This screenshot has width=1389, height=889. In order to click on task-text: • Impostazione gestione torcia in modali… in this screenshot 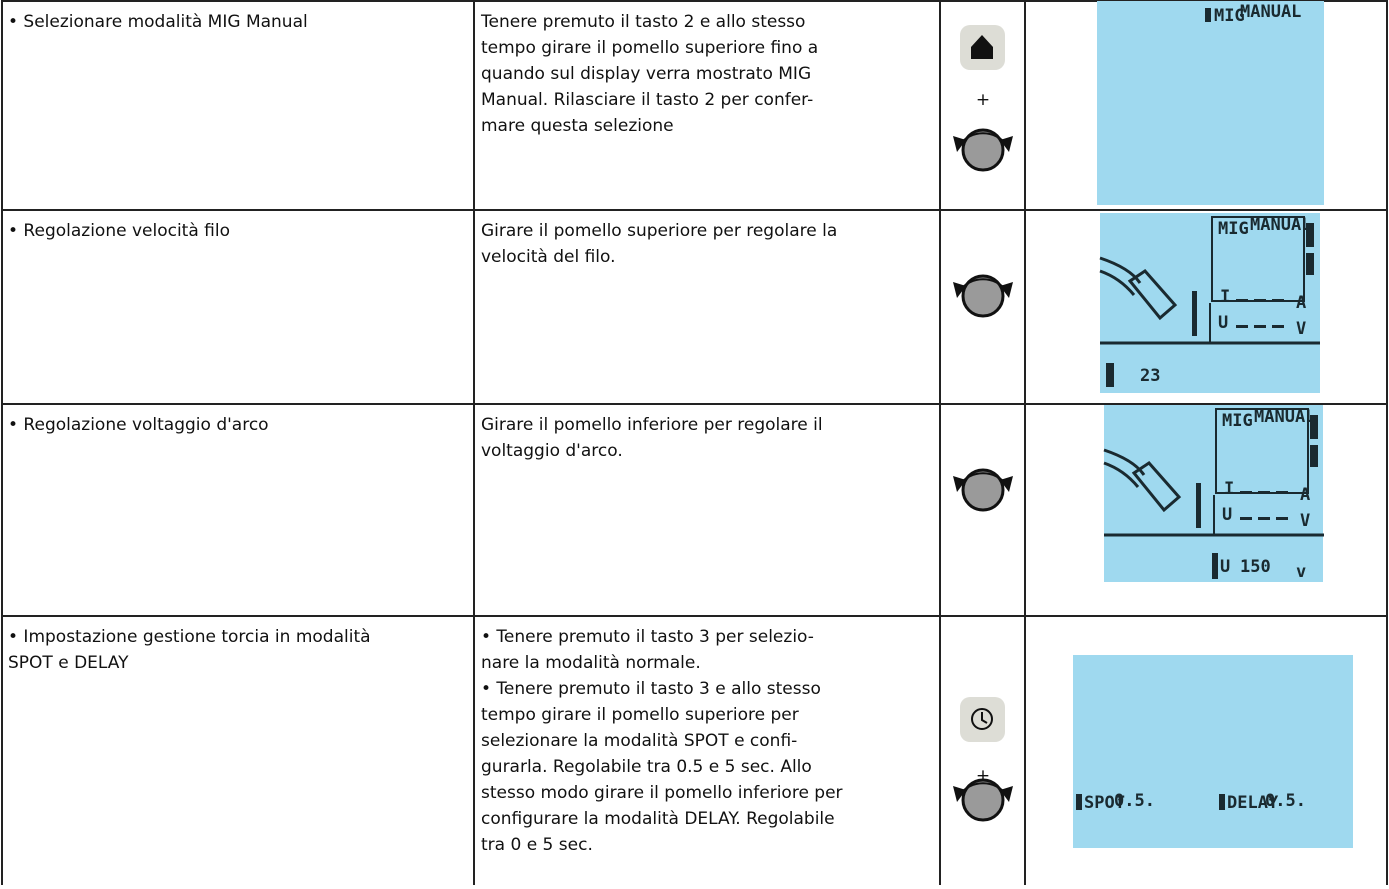, I will do `click(189, 637)`.